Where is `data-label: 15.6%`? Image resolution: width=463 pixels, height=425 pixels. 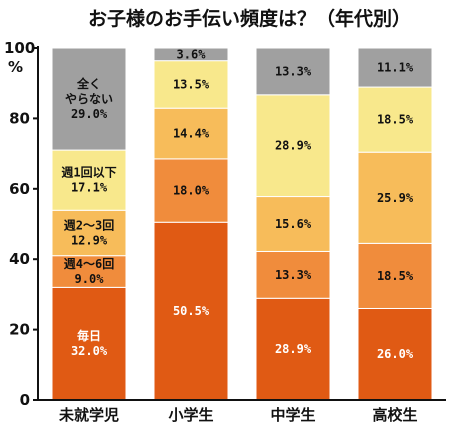 data-label: 15.6% is located at coordinates (293, 224).